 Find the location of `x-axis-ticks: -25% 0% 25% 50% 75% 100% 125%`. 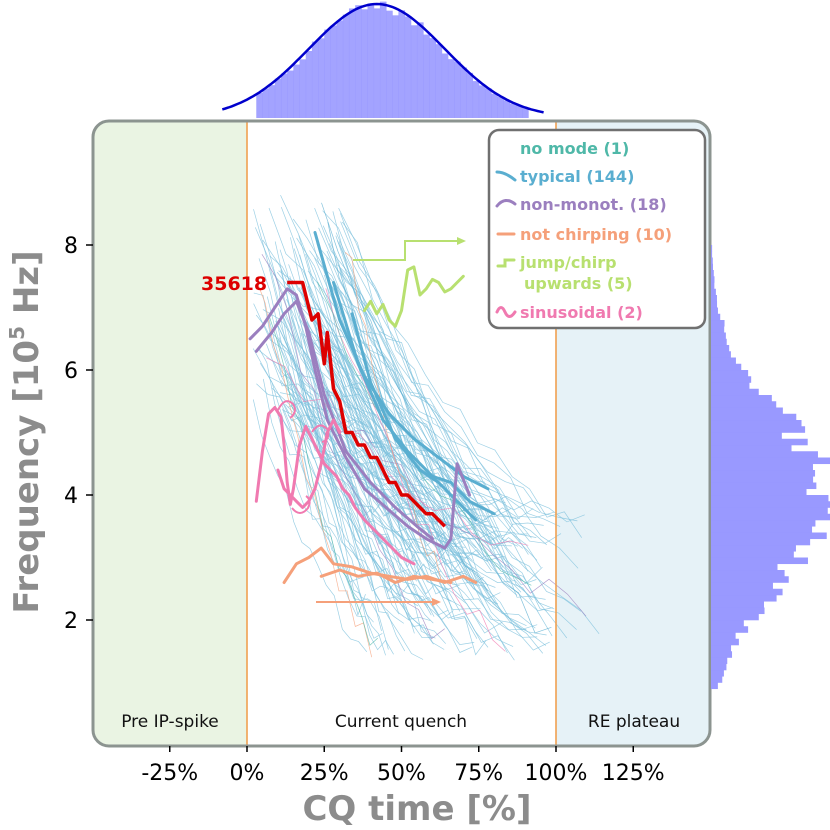

x-axis-ticks: -25% 0% 25% 50% 75% 100% 125% is located at coordinates (403, 766).